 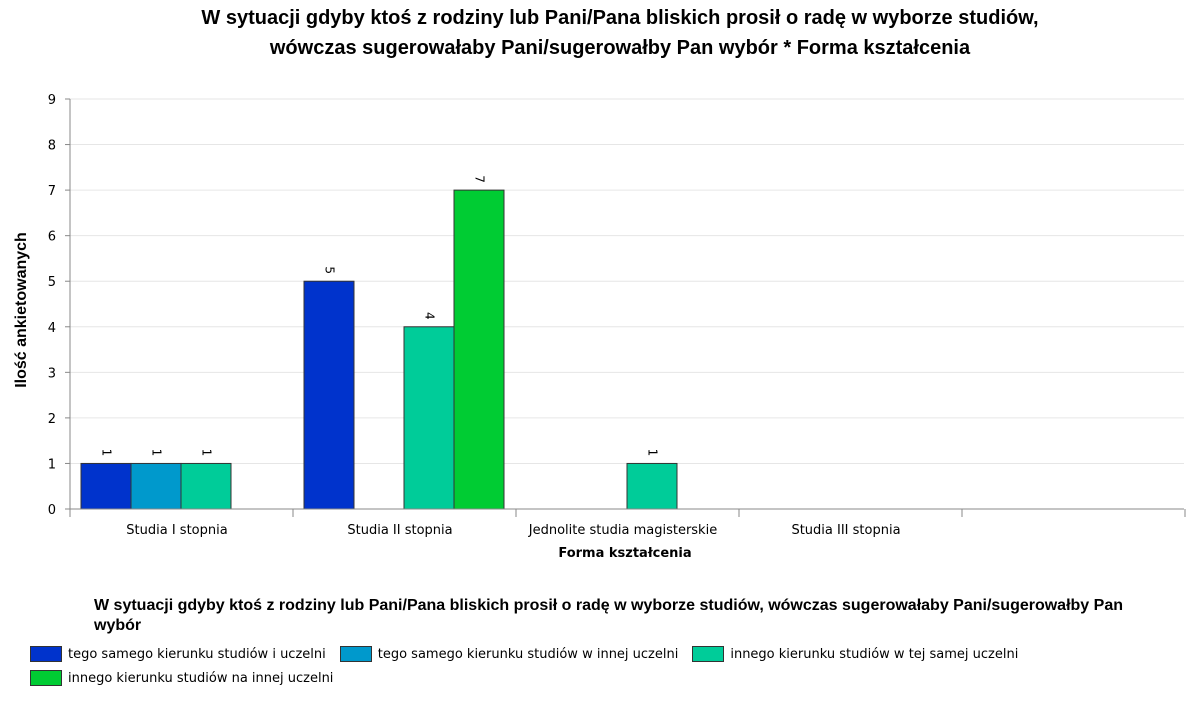 I want to click on y-tick-label: 8, so click(x=52, y=146).